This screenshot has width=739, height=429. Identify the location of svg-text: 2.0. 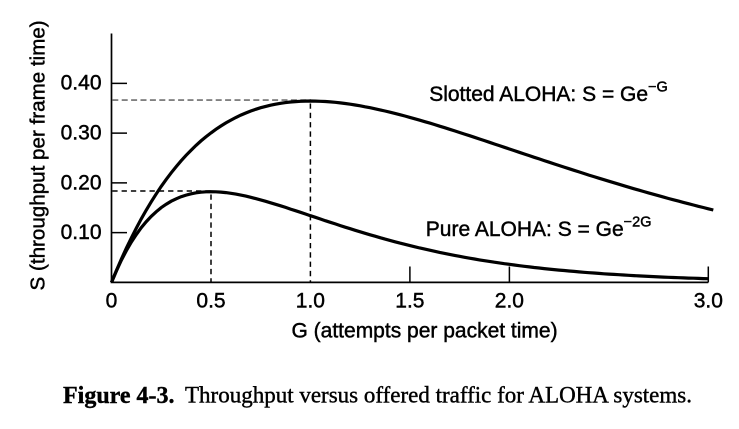
(509, 300).